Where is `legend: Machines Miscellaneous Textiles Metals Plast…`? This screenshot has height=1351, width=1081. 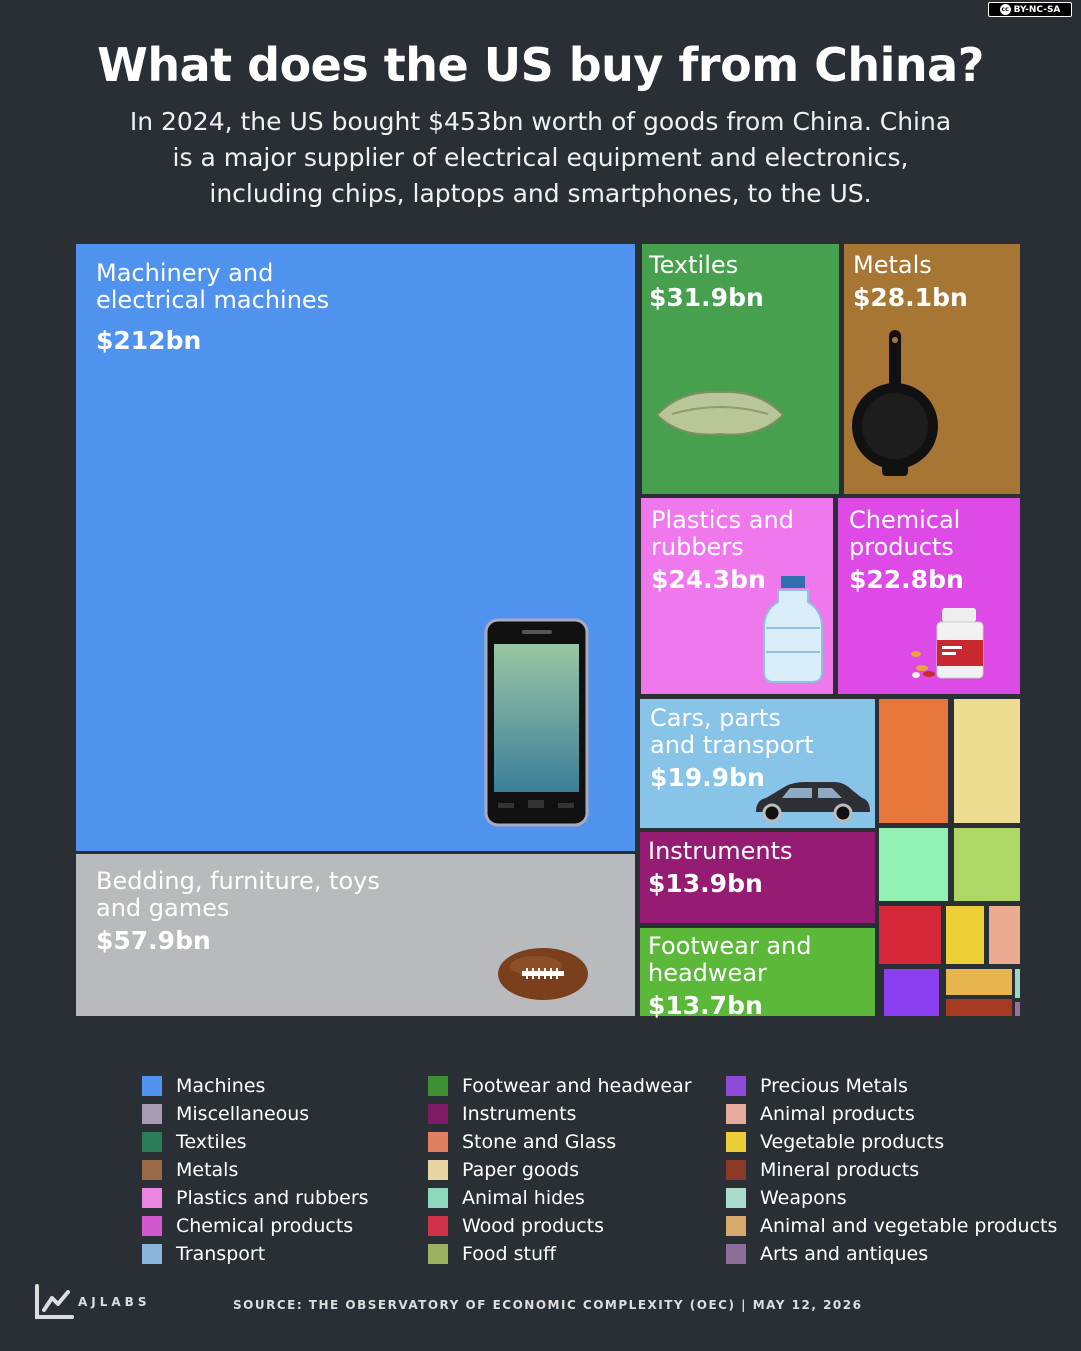
legend: Machines Miscellaneous Textiles Metals Plast… is located at coordinates (540, 1172).